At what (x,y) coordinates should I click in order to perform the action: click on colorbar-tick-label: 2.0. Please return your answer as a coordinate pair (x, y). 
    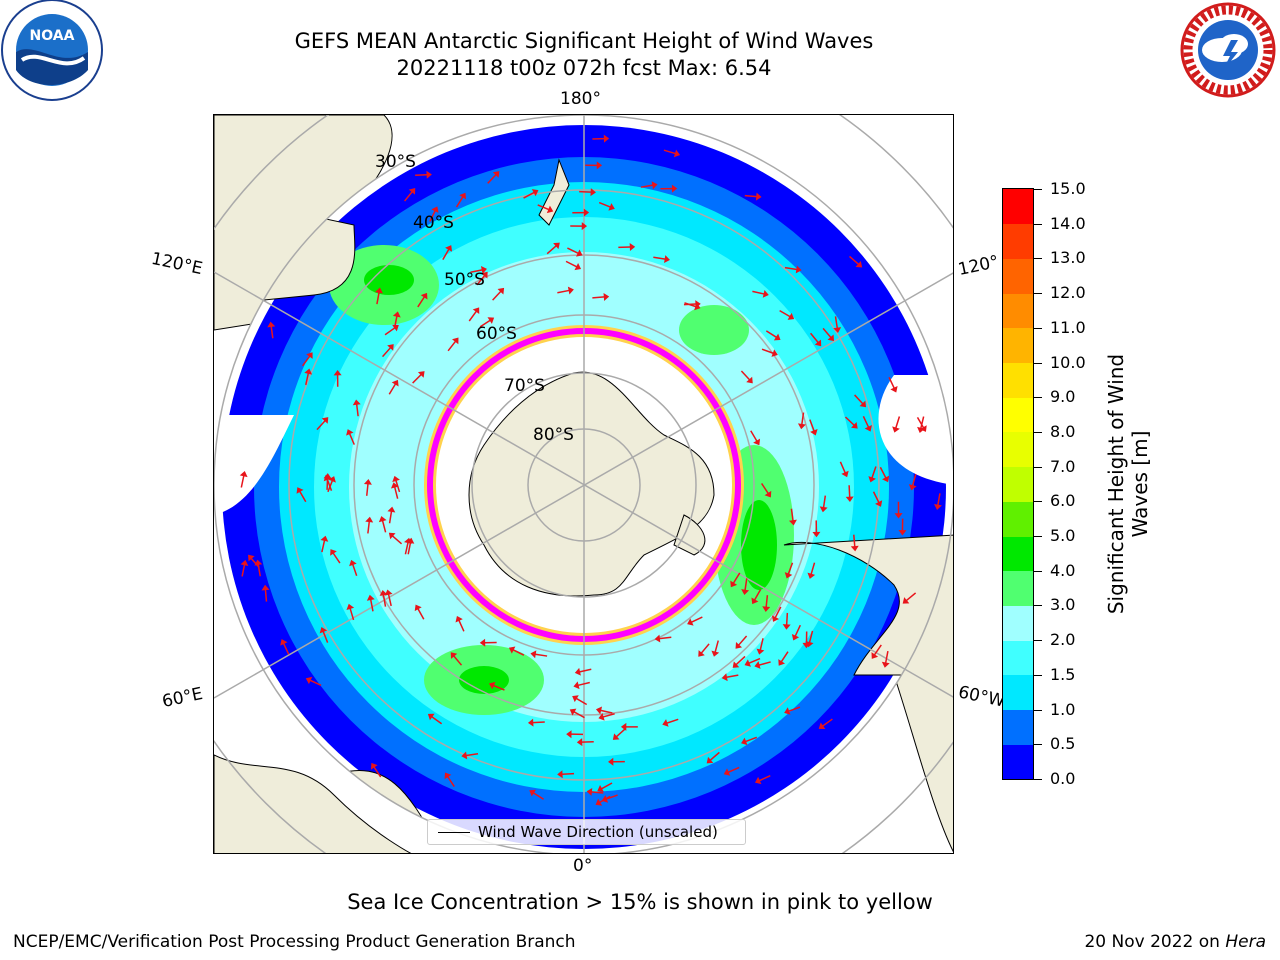
    Looking at the image, I should click on (1063, 640).